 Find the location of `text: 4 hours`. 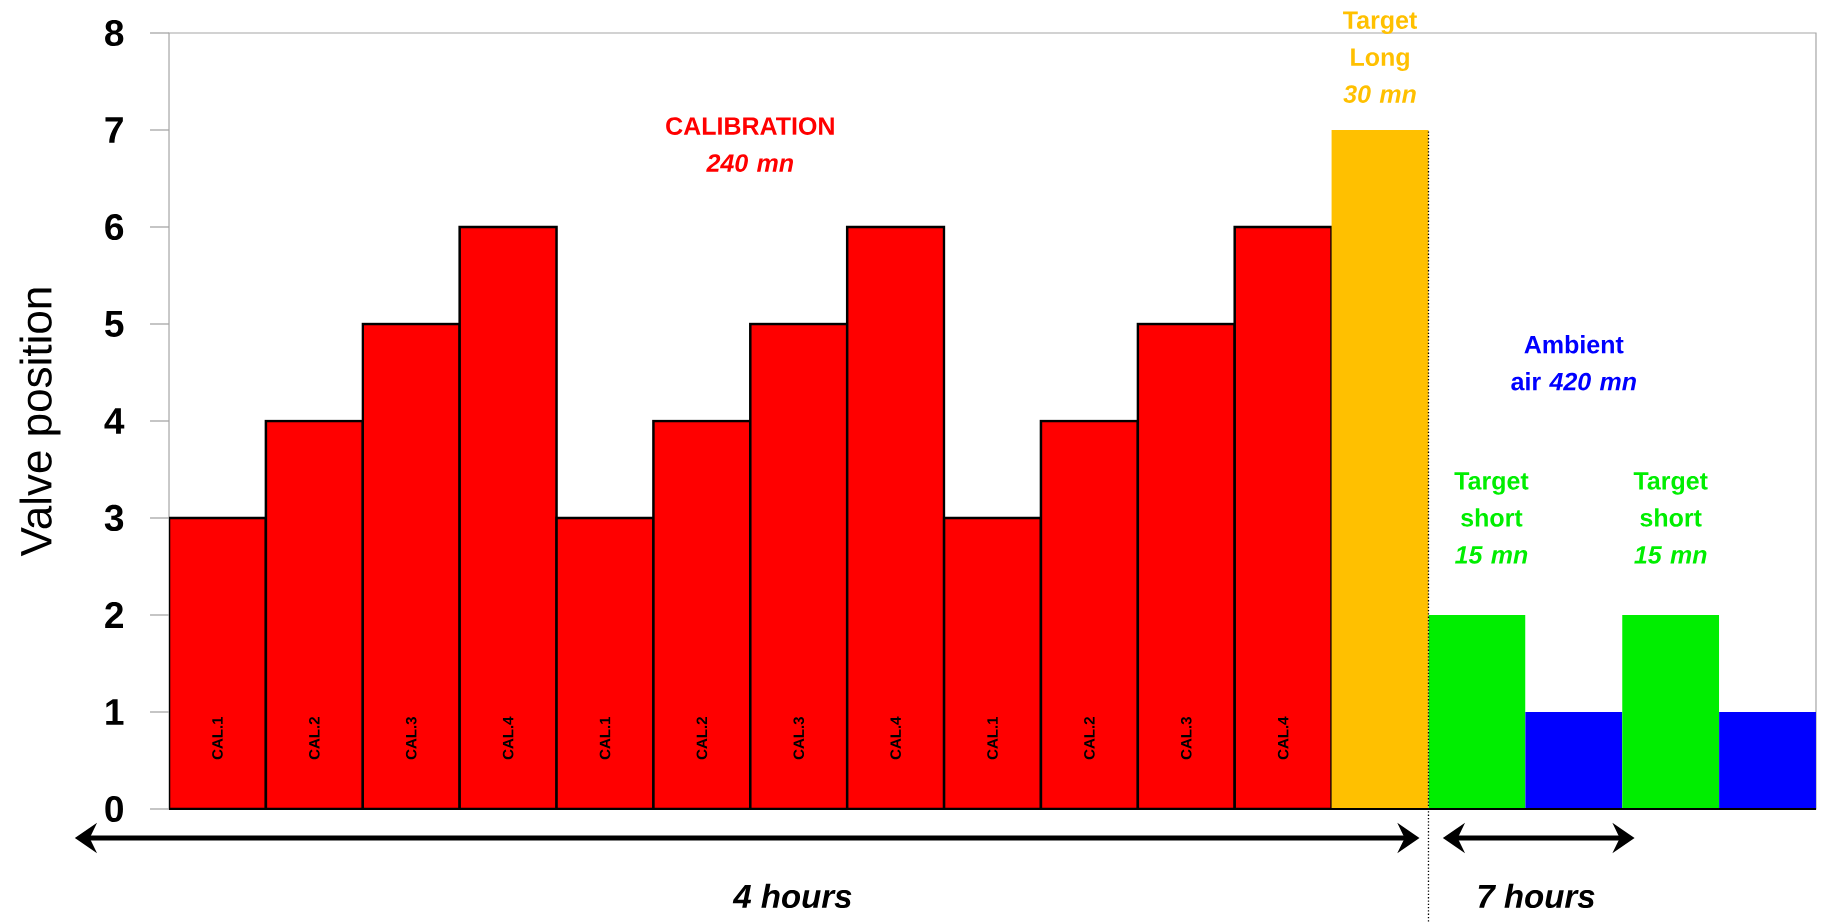

text: 4 hours is located at coordinates (792, 896).